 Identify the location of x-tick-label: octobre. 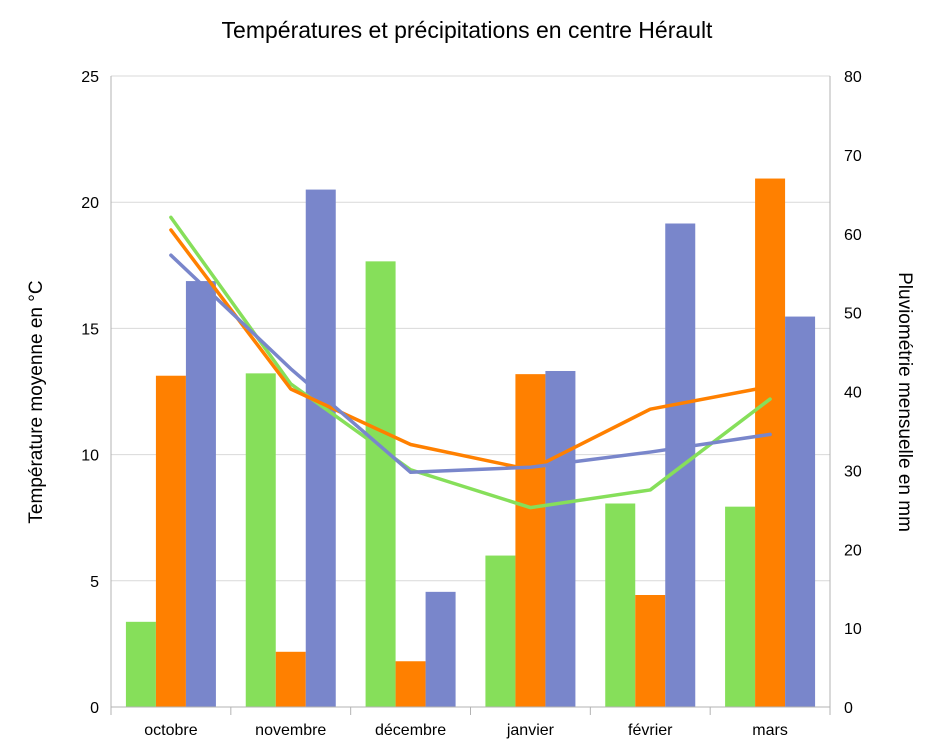
(170, 730).